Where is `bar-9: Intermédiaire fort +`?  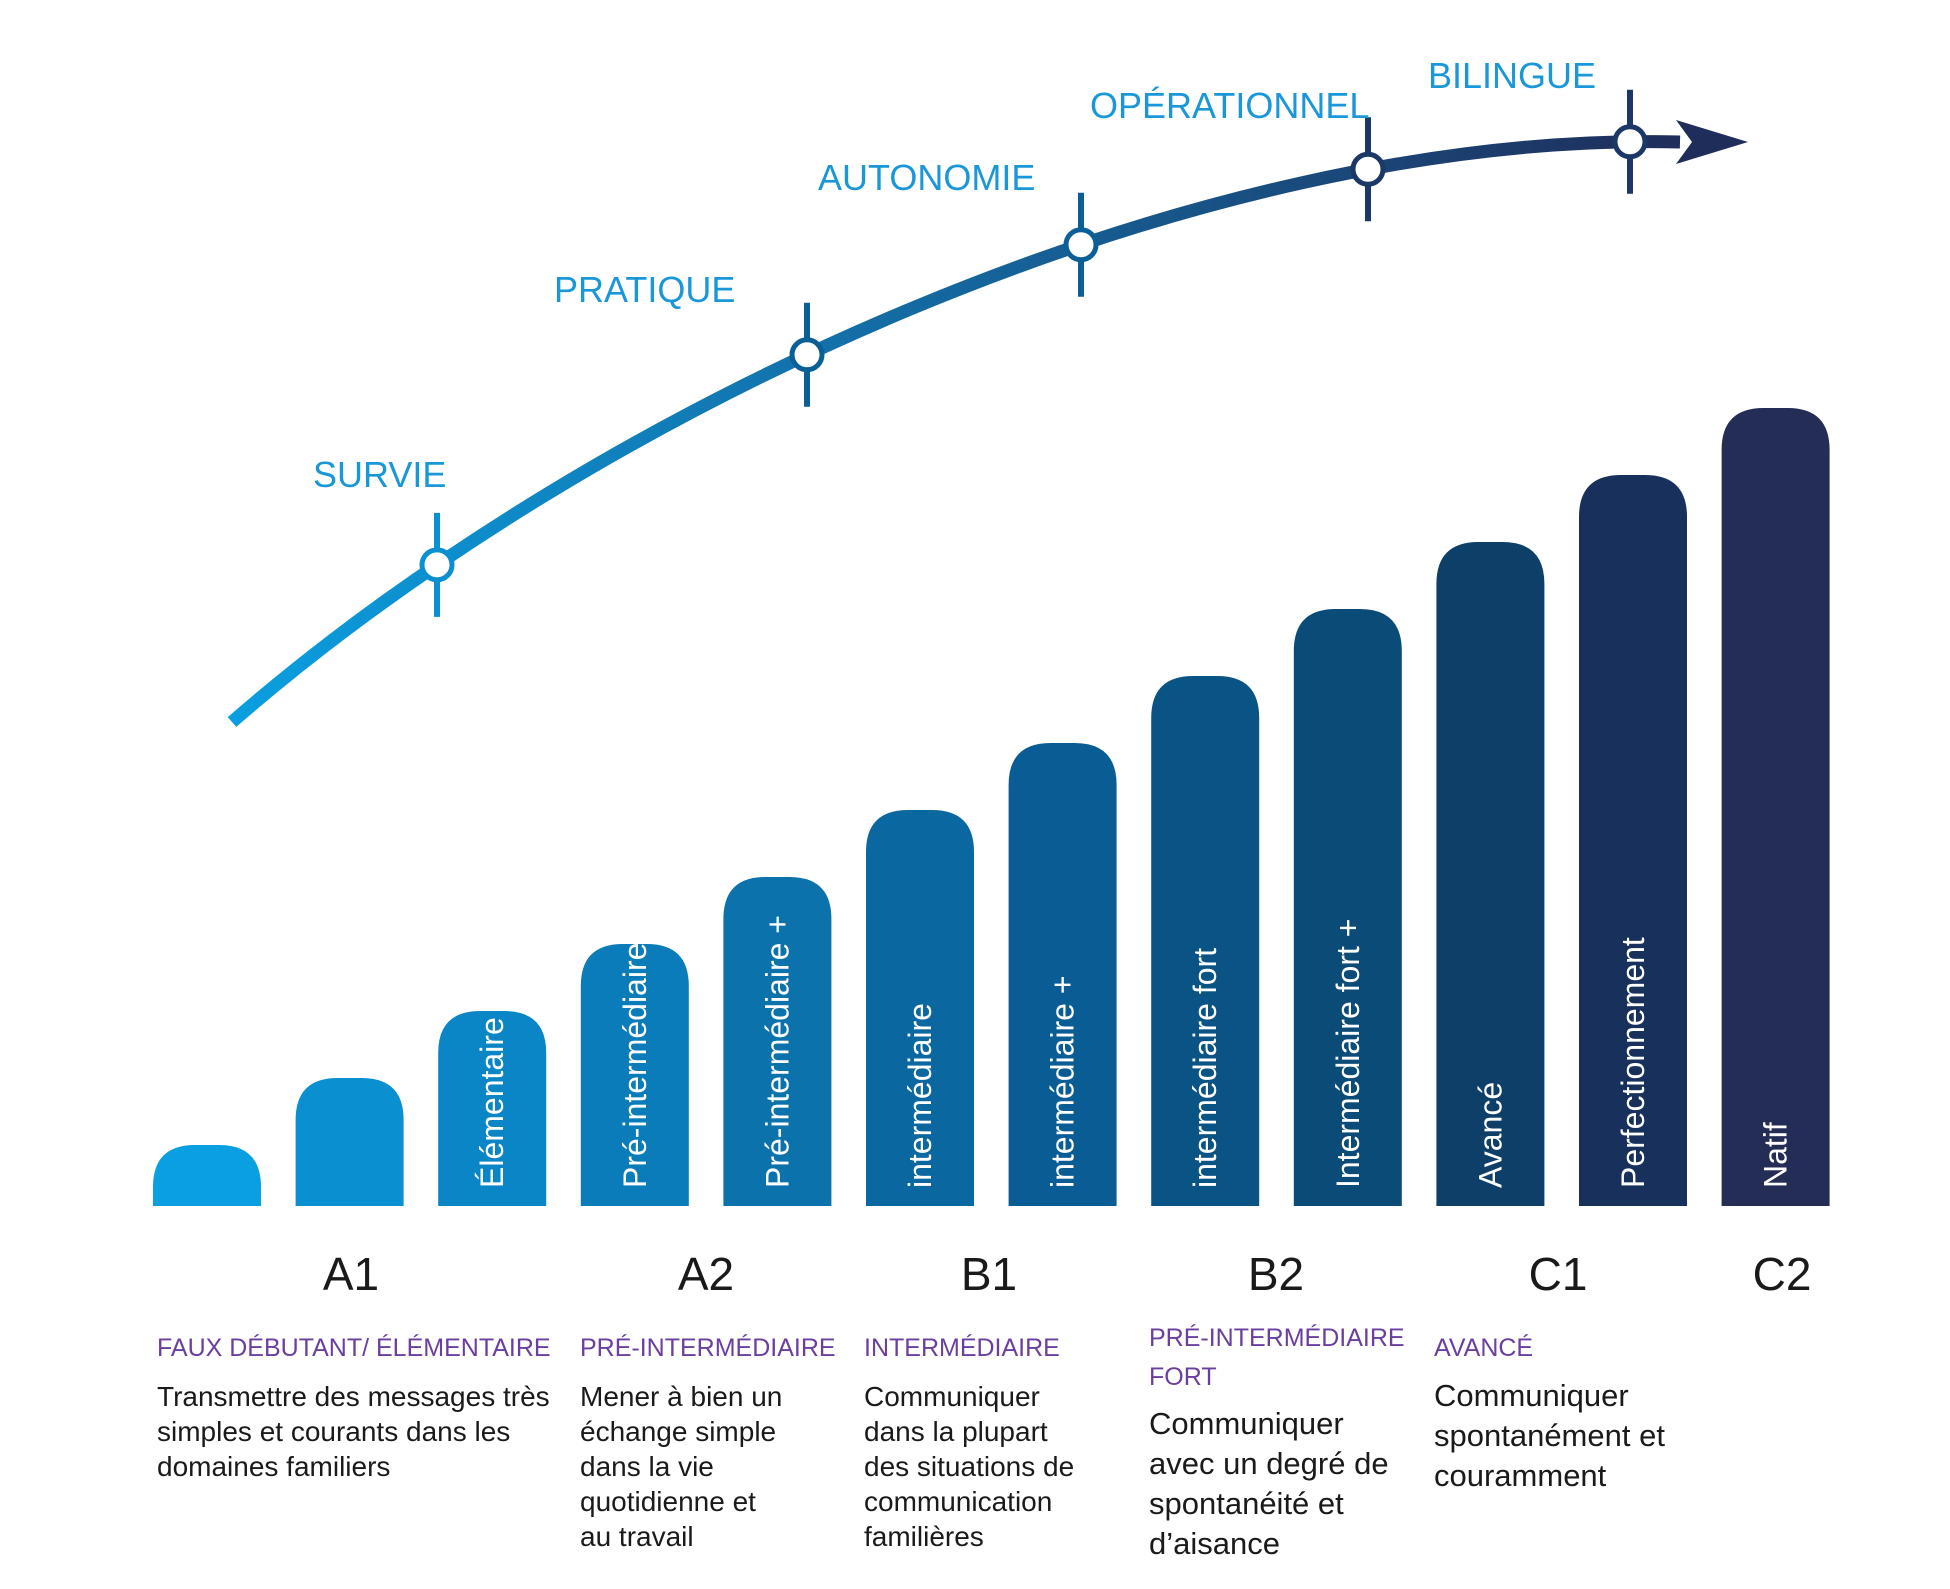 bar-9: Intermédiaire fort + is located at coordinates (1347, 907).